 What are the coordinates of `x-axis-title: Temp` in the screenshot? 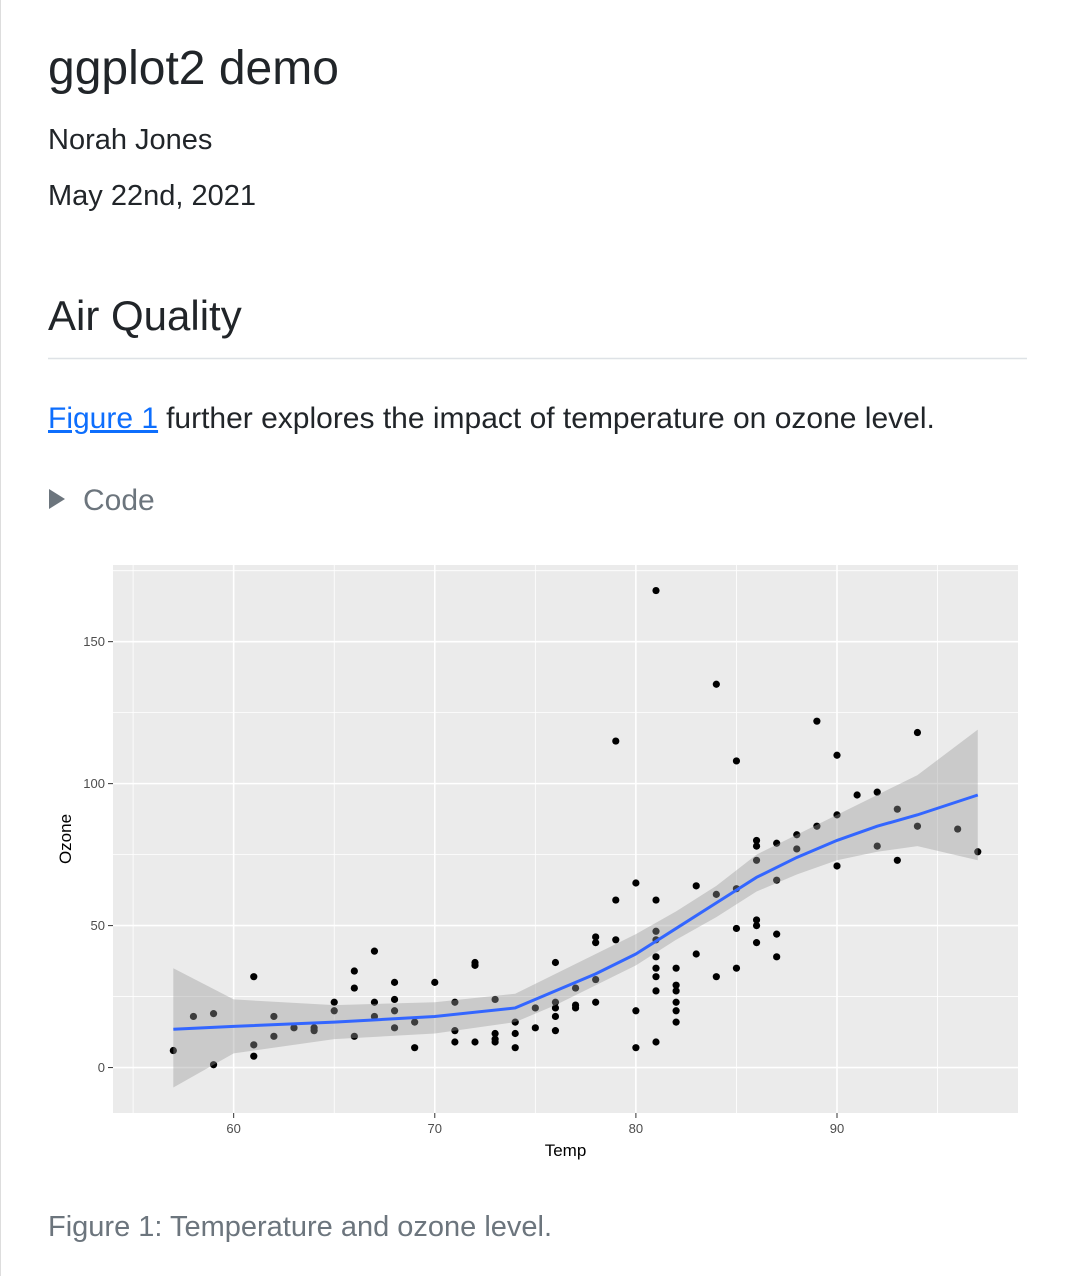 It's located at (566, 1150).